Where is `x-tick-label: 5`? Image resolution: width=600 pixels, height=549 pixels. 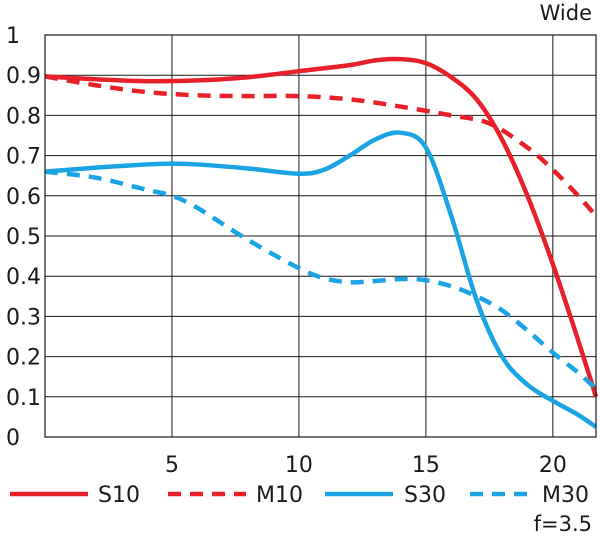 x-tick-label: 5 is located at coordinates (172, 465).